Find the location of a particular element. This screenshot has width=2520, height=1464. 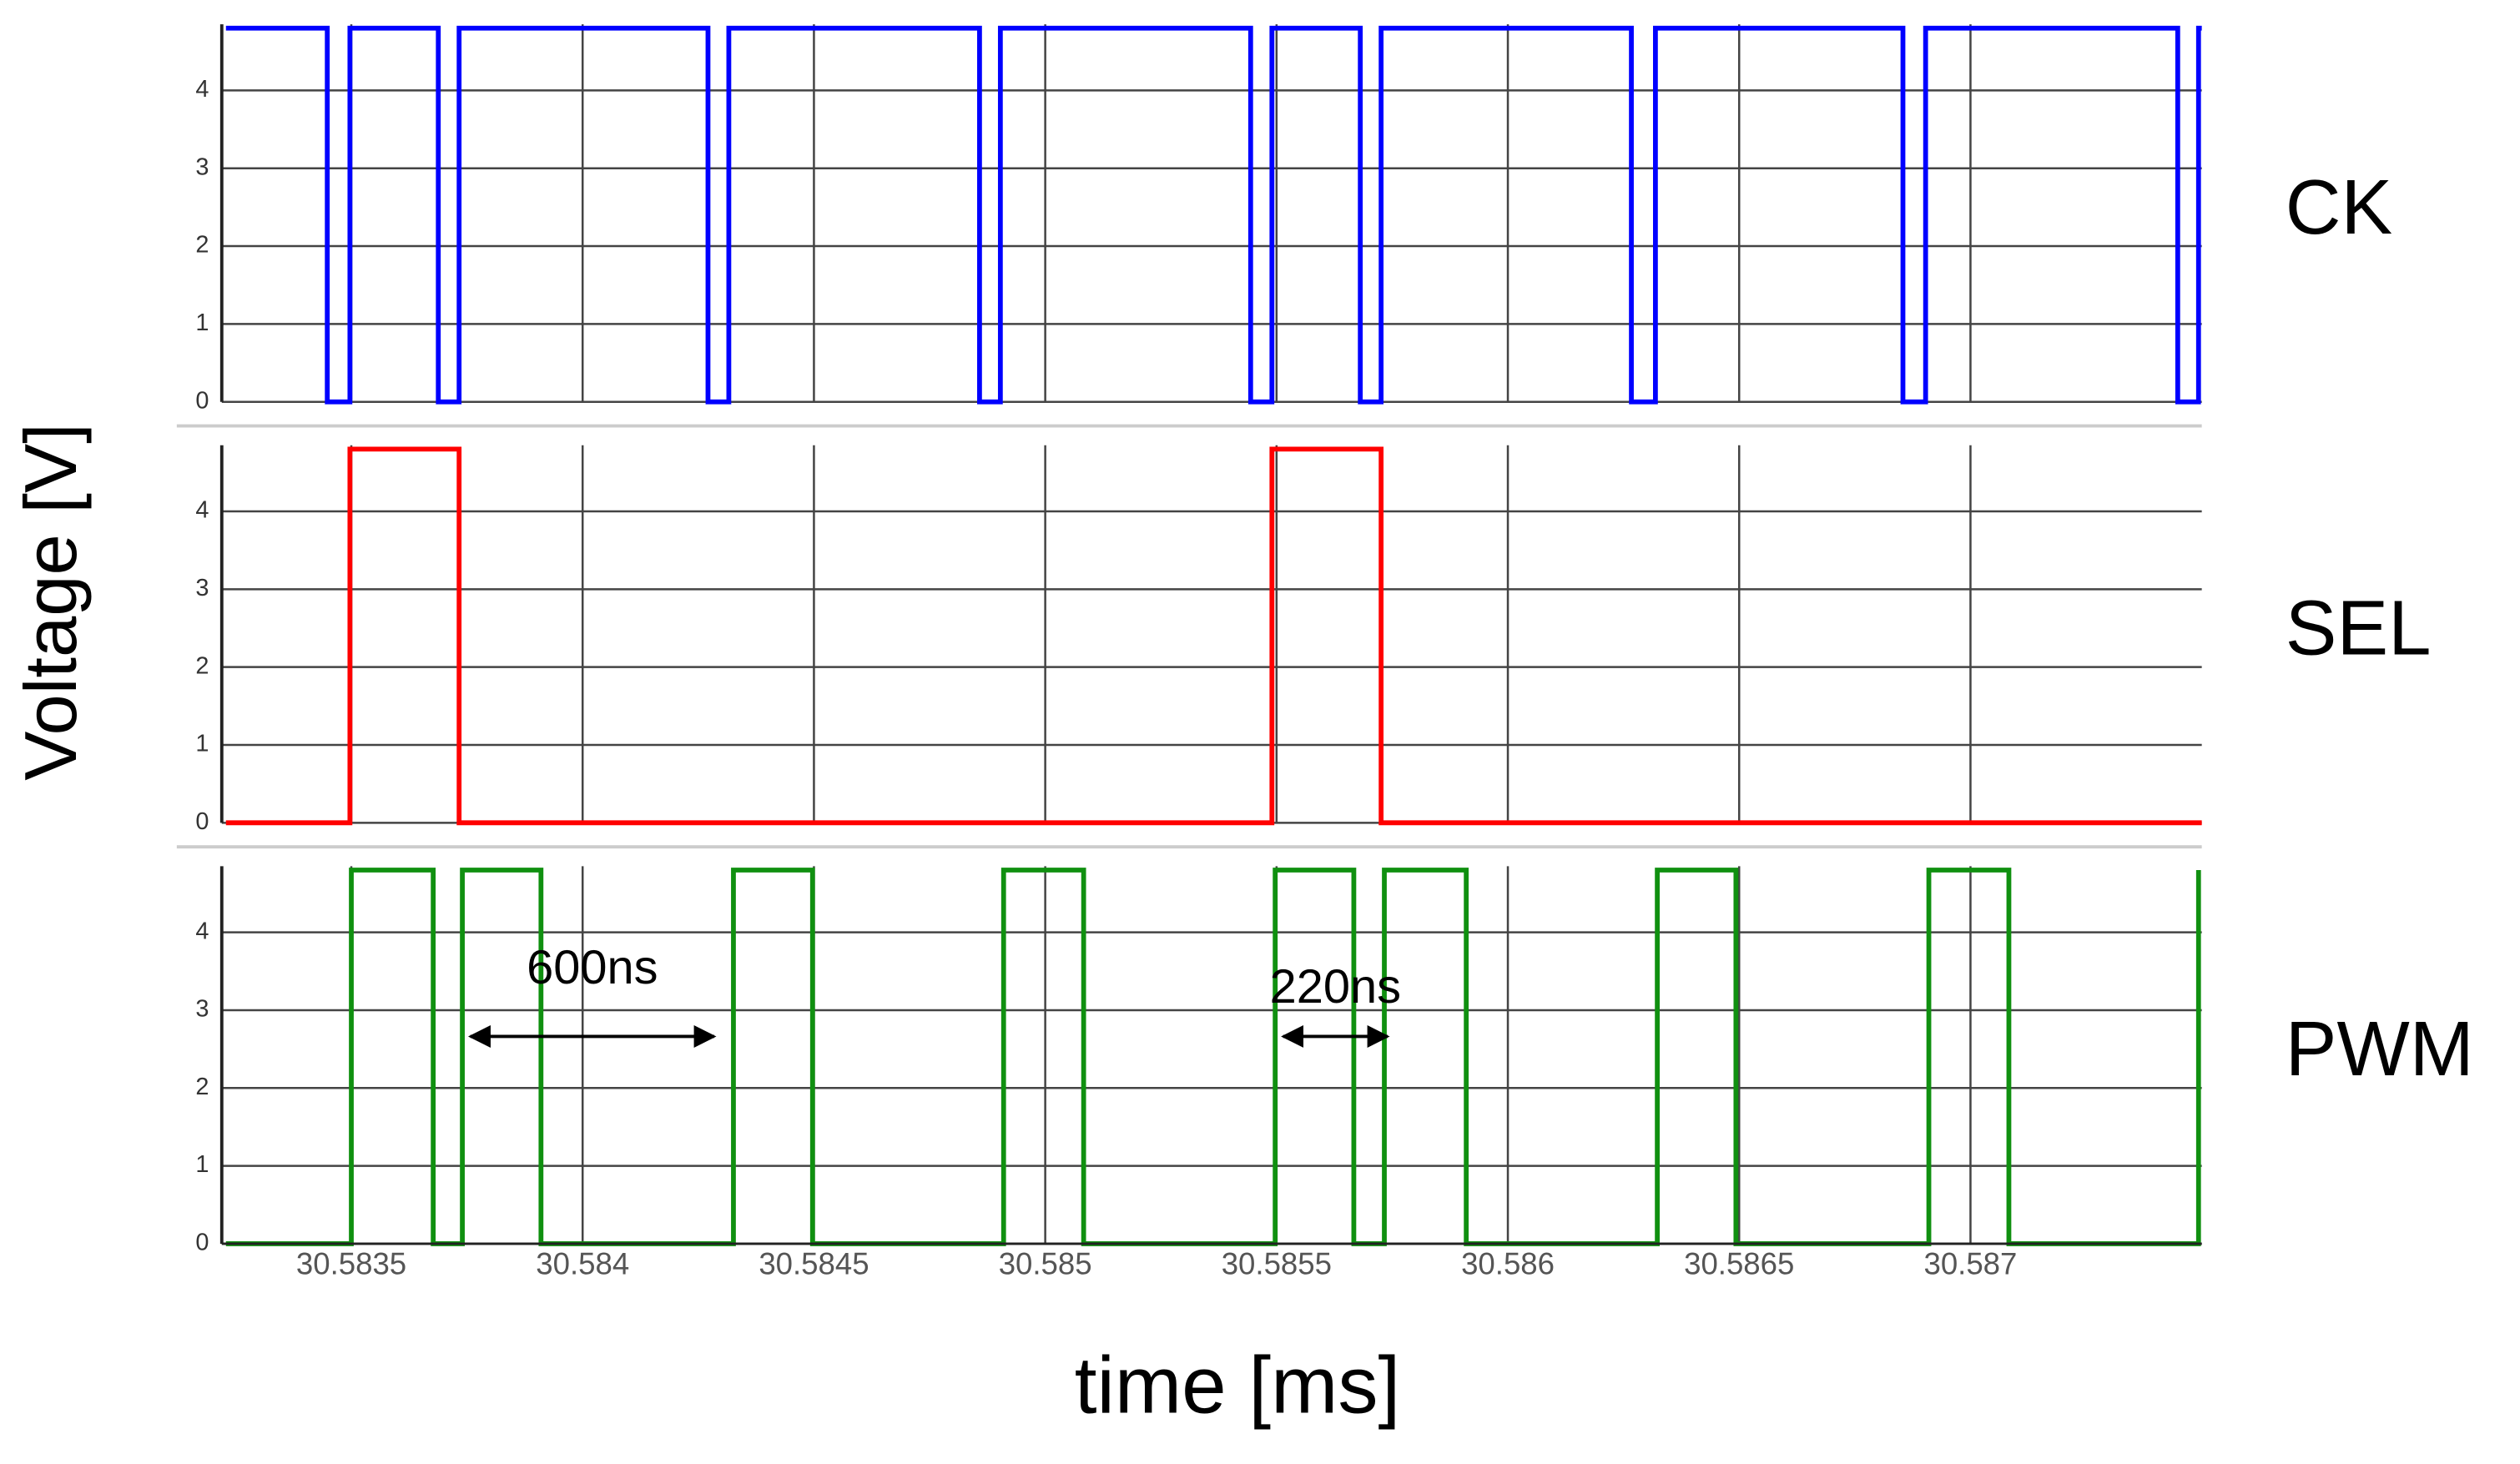

x-tick-label: 30.5835 is located at coordinates (351, 1264).